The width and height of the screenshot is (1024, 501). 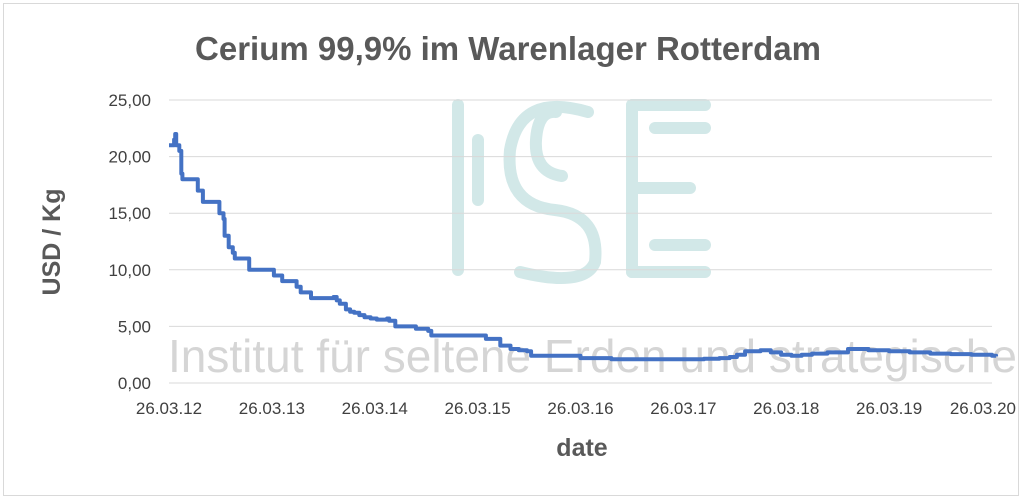 I want to click on y-axis-title: USD / Kg, so click(x=52, y=242).